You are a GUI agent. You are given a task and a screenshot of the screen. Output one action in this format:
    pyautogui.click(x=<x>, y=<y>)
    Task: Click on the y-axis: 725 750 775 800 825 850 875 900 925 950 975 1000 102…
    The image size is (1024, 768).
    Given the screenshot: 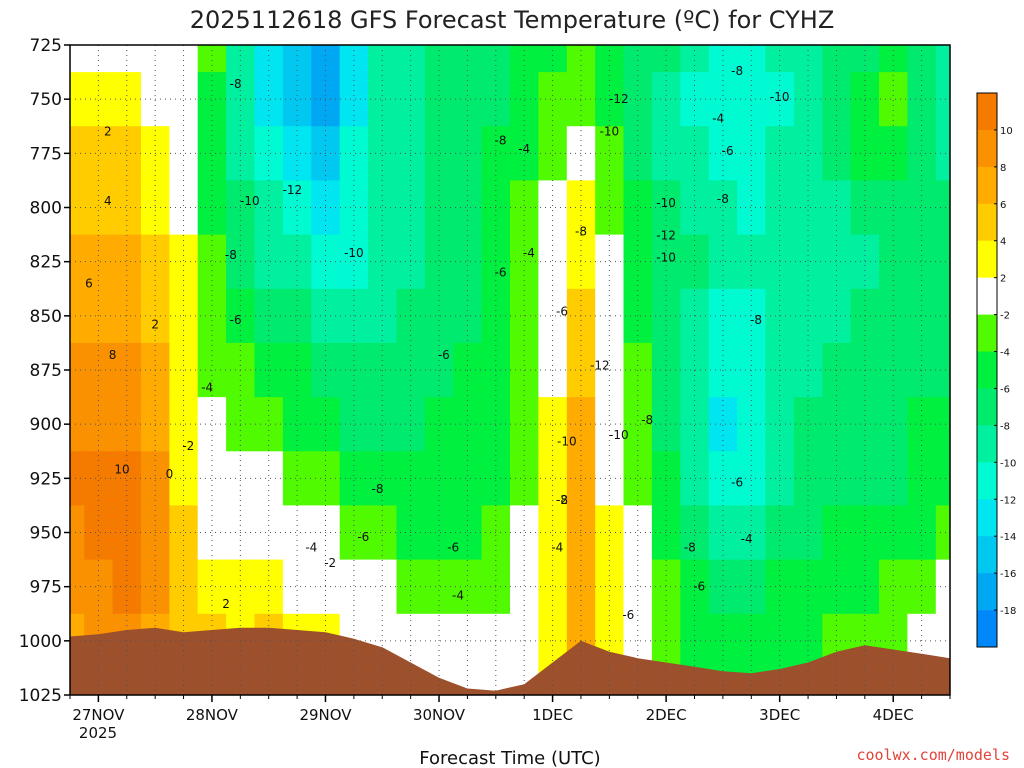 What is the action you would take?
    pyautogui.click(x=44, y=371)
    